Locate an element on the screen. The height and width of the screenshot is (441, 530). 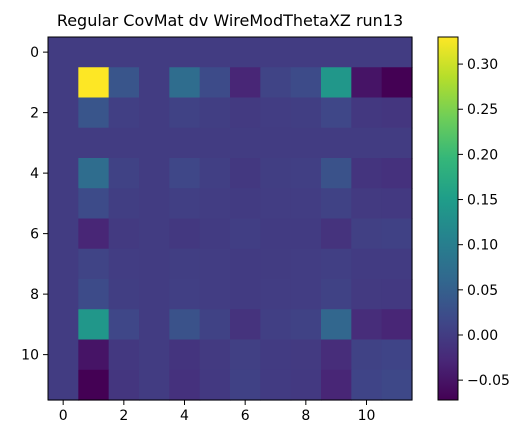
colorbar-tick-label: 0.30 is located at coordinates (482, 65).